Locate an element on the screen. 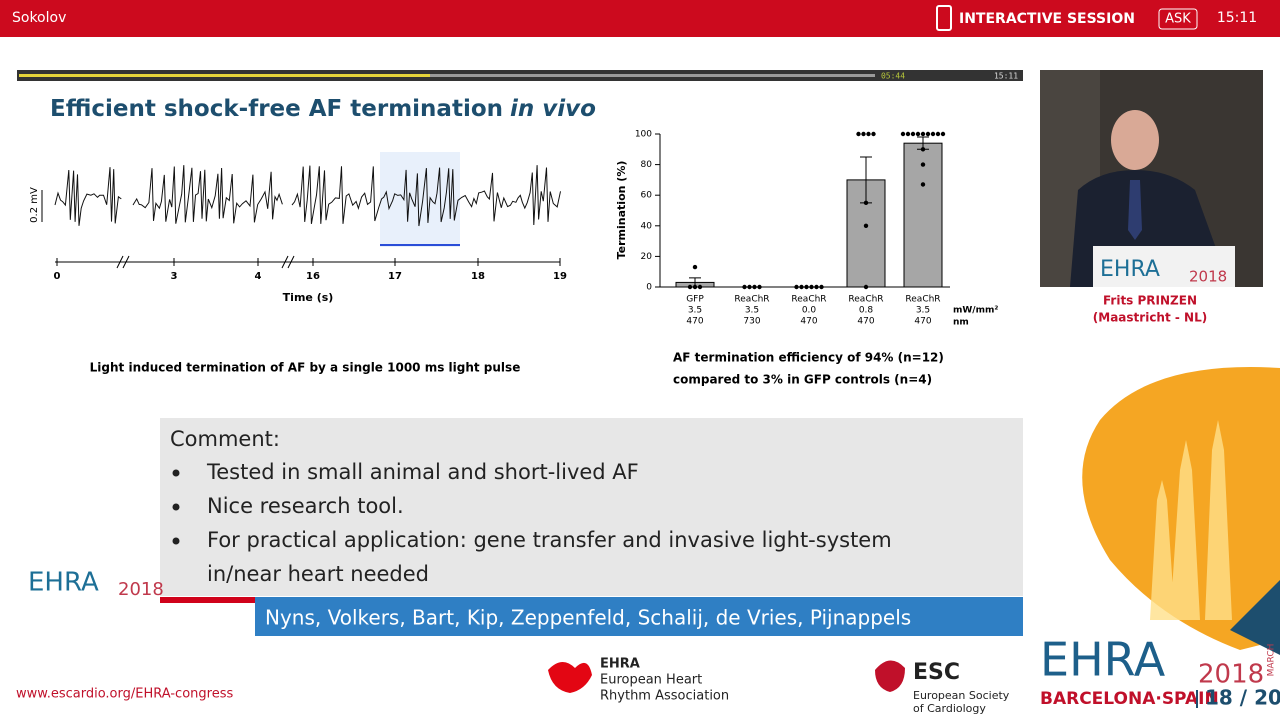  trace-tick-label: 18 is located at coordinates (478, 276).